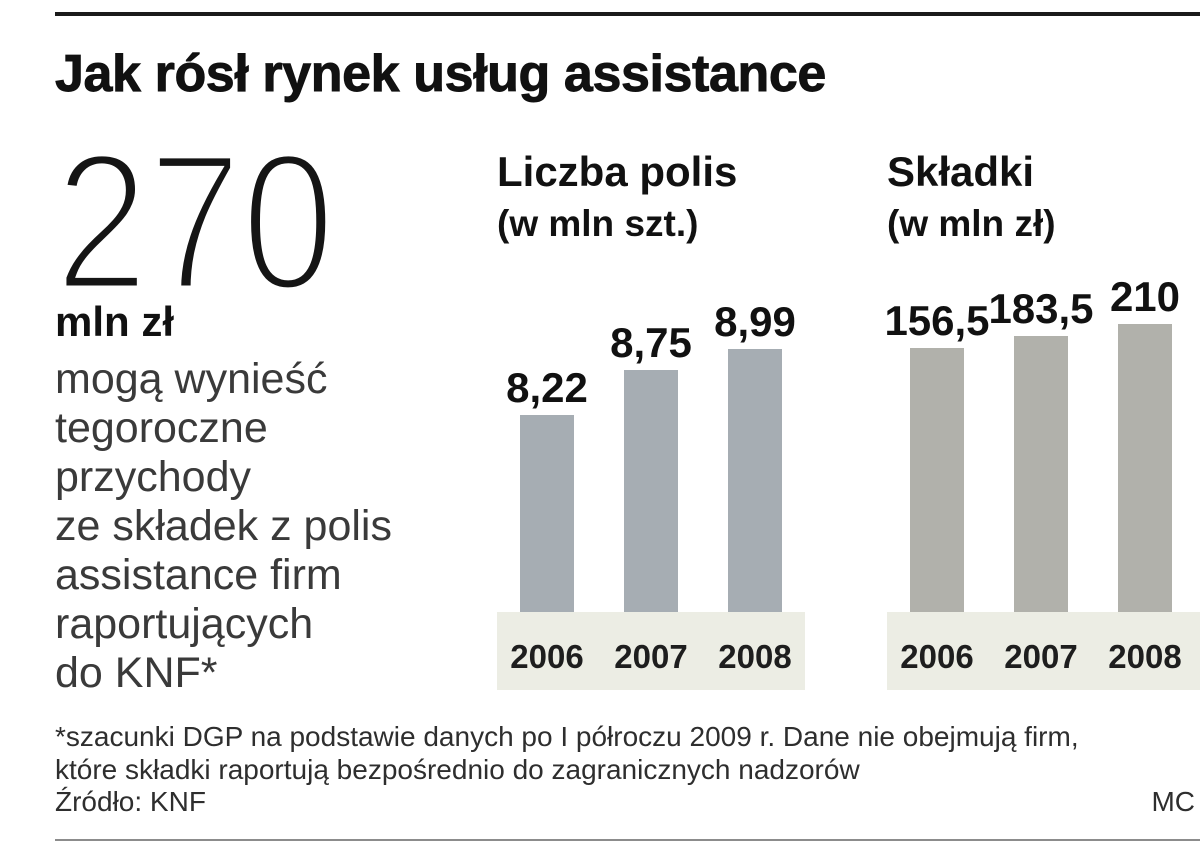  What do you see at coordinates (598, 223) in the screenshot?
I see `chart-subtitle: (w mln szt.)` at bounding box center [598, 223].